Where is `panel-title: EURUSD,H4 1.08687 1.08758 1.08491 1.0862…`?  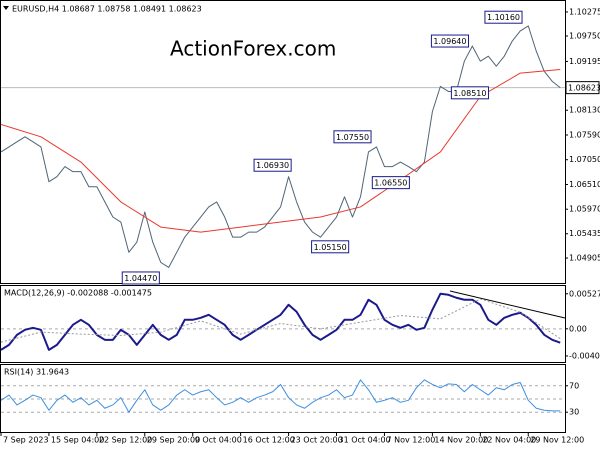 panel-title: EURUSD,H4 1.08687 1.08758 1.08491 1.0862… is located at coordinates (107, 9).